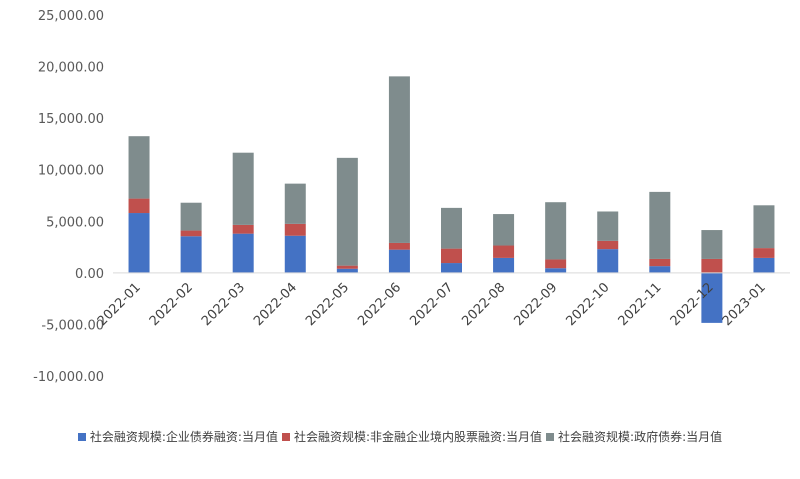  What do you see at coordinates (71, 68) in the screenshot?
I see `y-tick-label: 20,000.00` at bounding box center [71, 68].